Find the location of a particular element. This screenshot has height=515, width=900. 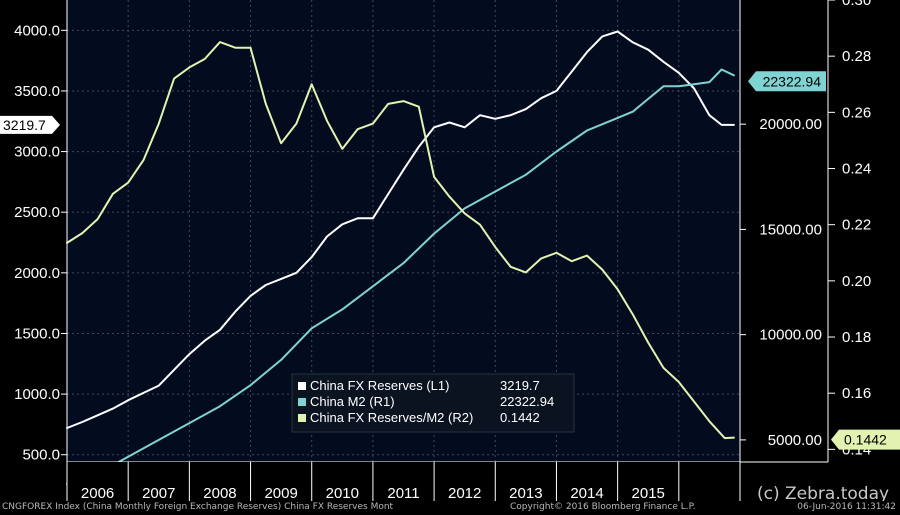

last-value-tag-label: 3219.7 is located at coordinates (24, 125).